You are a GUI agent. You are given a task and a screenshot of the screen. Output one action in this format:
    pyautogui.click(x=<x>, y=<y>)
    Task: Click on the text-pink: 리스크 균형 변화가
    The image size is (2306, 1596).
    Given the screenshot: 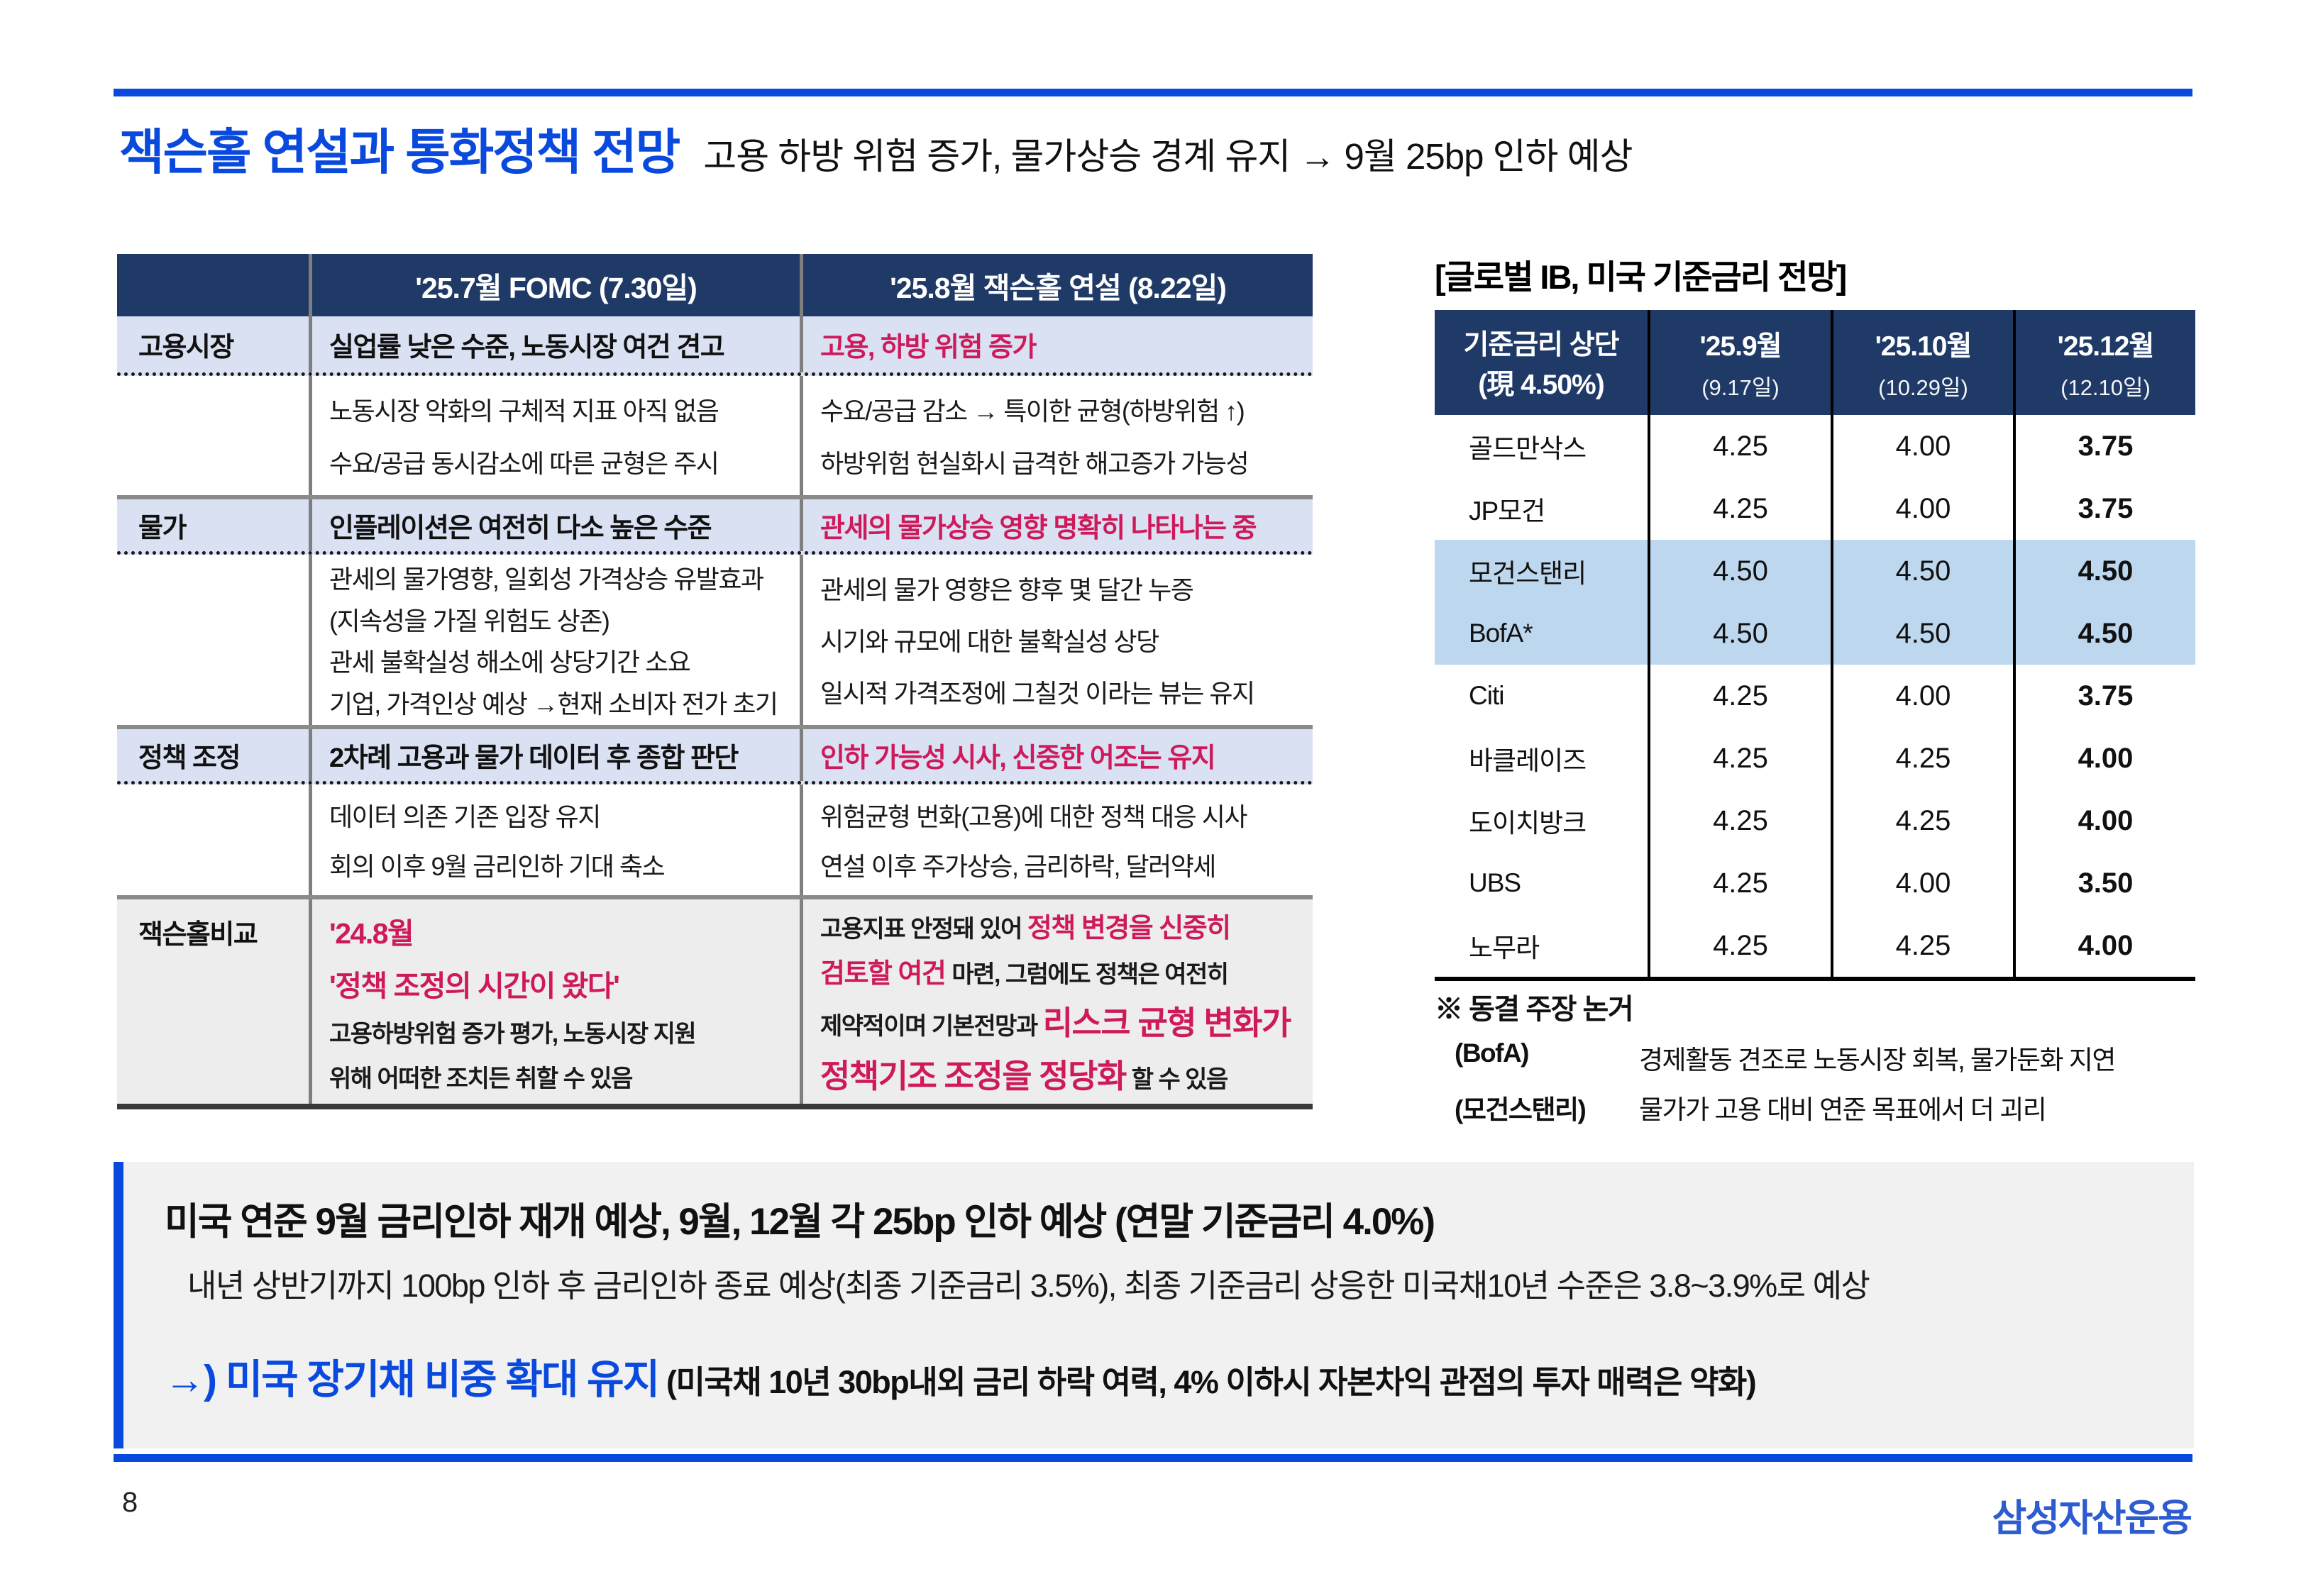 What is the action you would take?
    pyautogui.click(x=1167, y=1023)
    